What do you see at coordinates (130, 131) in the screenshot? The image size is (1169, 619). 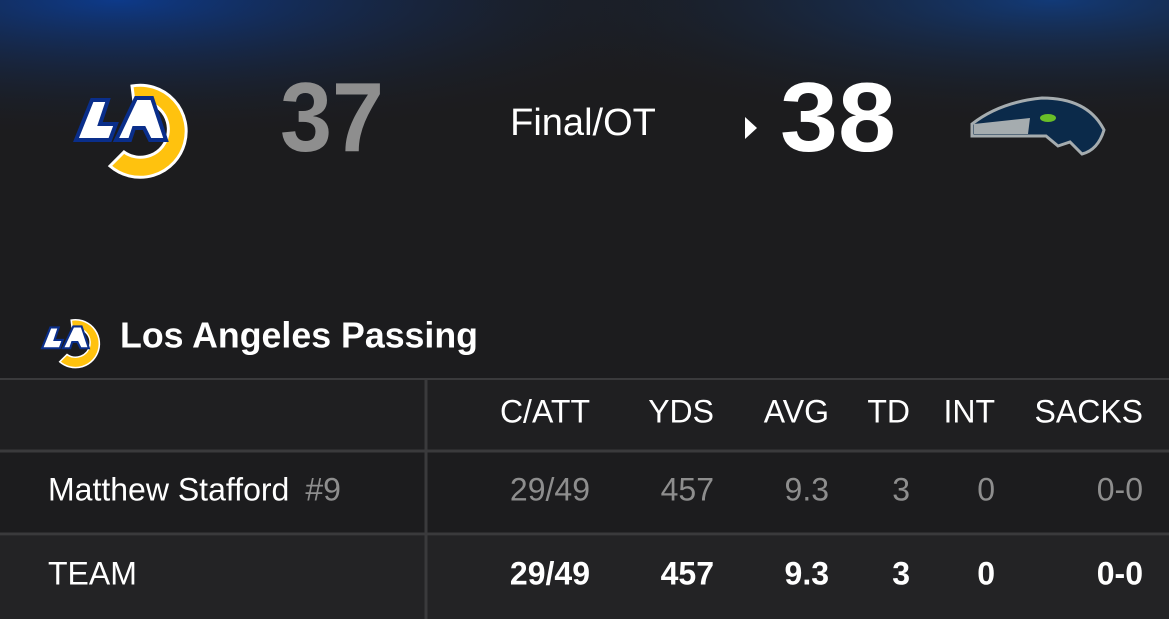 I see `away-team-logo` at bounding box center [130, 131].